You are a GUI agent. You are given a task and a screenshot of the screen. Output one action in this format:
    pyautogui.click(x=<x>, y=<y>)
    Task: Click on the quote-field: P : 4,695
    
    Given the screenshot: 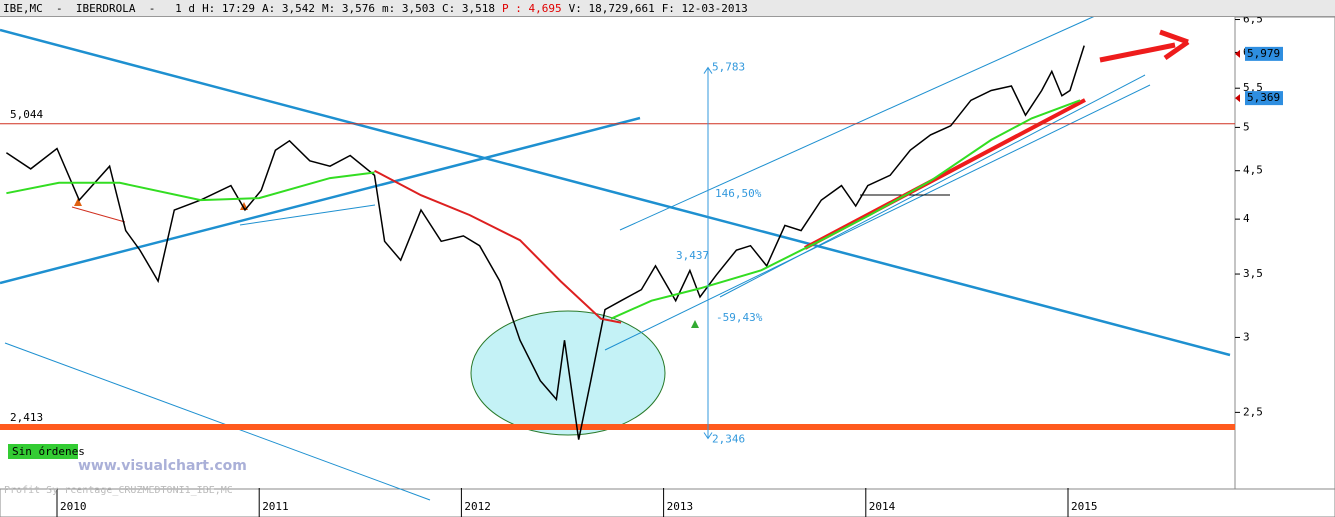 What is the action you would take?
    pyautogui.click(x=531, y=8)
    